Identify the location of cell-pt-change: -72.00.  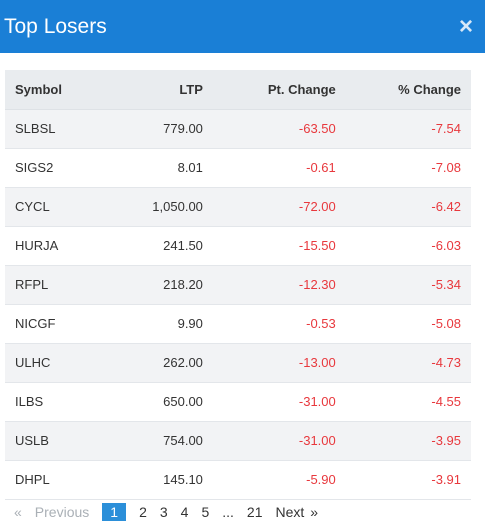
(279, 207).